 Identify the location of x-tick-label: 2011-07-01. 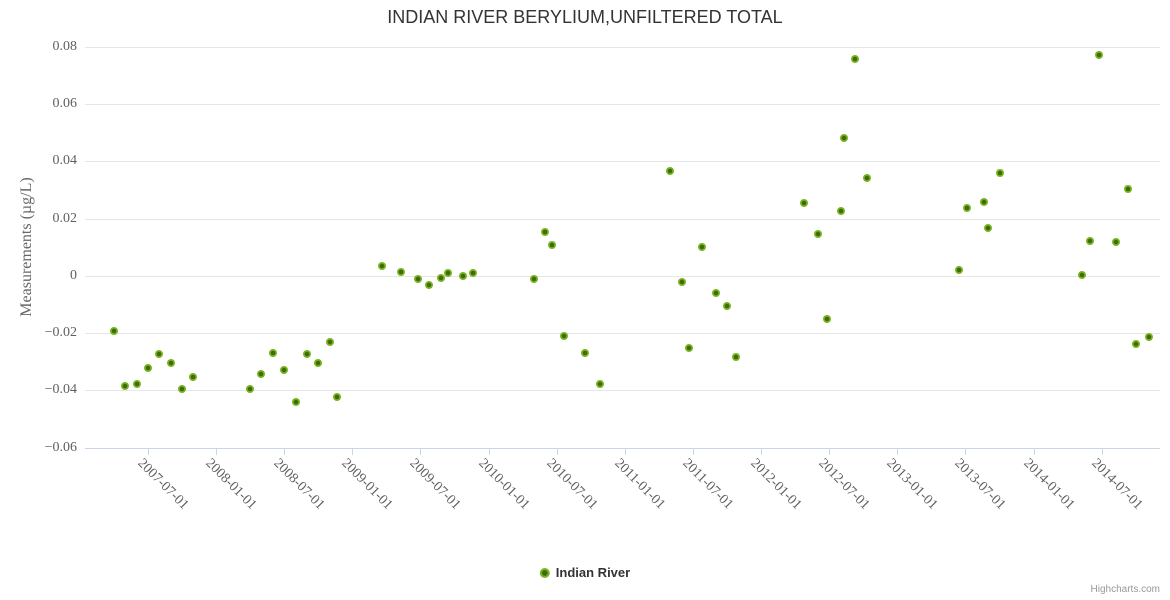
(707, 484).